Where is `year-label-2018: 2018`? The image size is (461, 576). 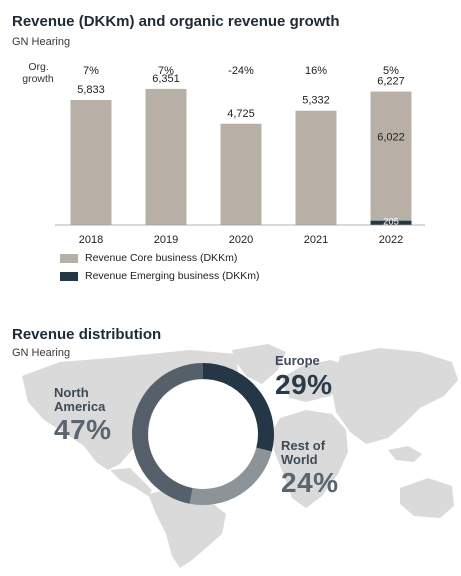
year-label-2018: 2018 is located at coordinates (91, 240).